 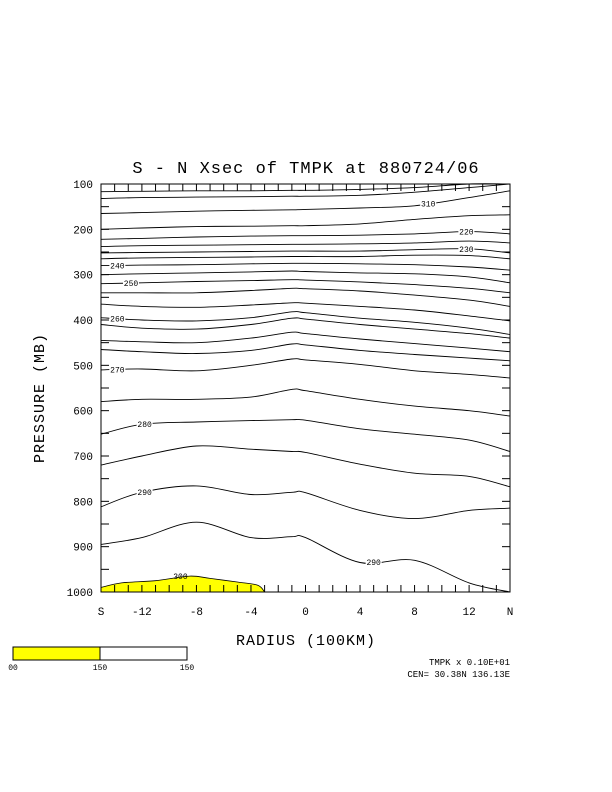 I want to click on y-tick-label: 1000, so click(x=80, y=594).